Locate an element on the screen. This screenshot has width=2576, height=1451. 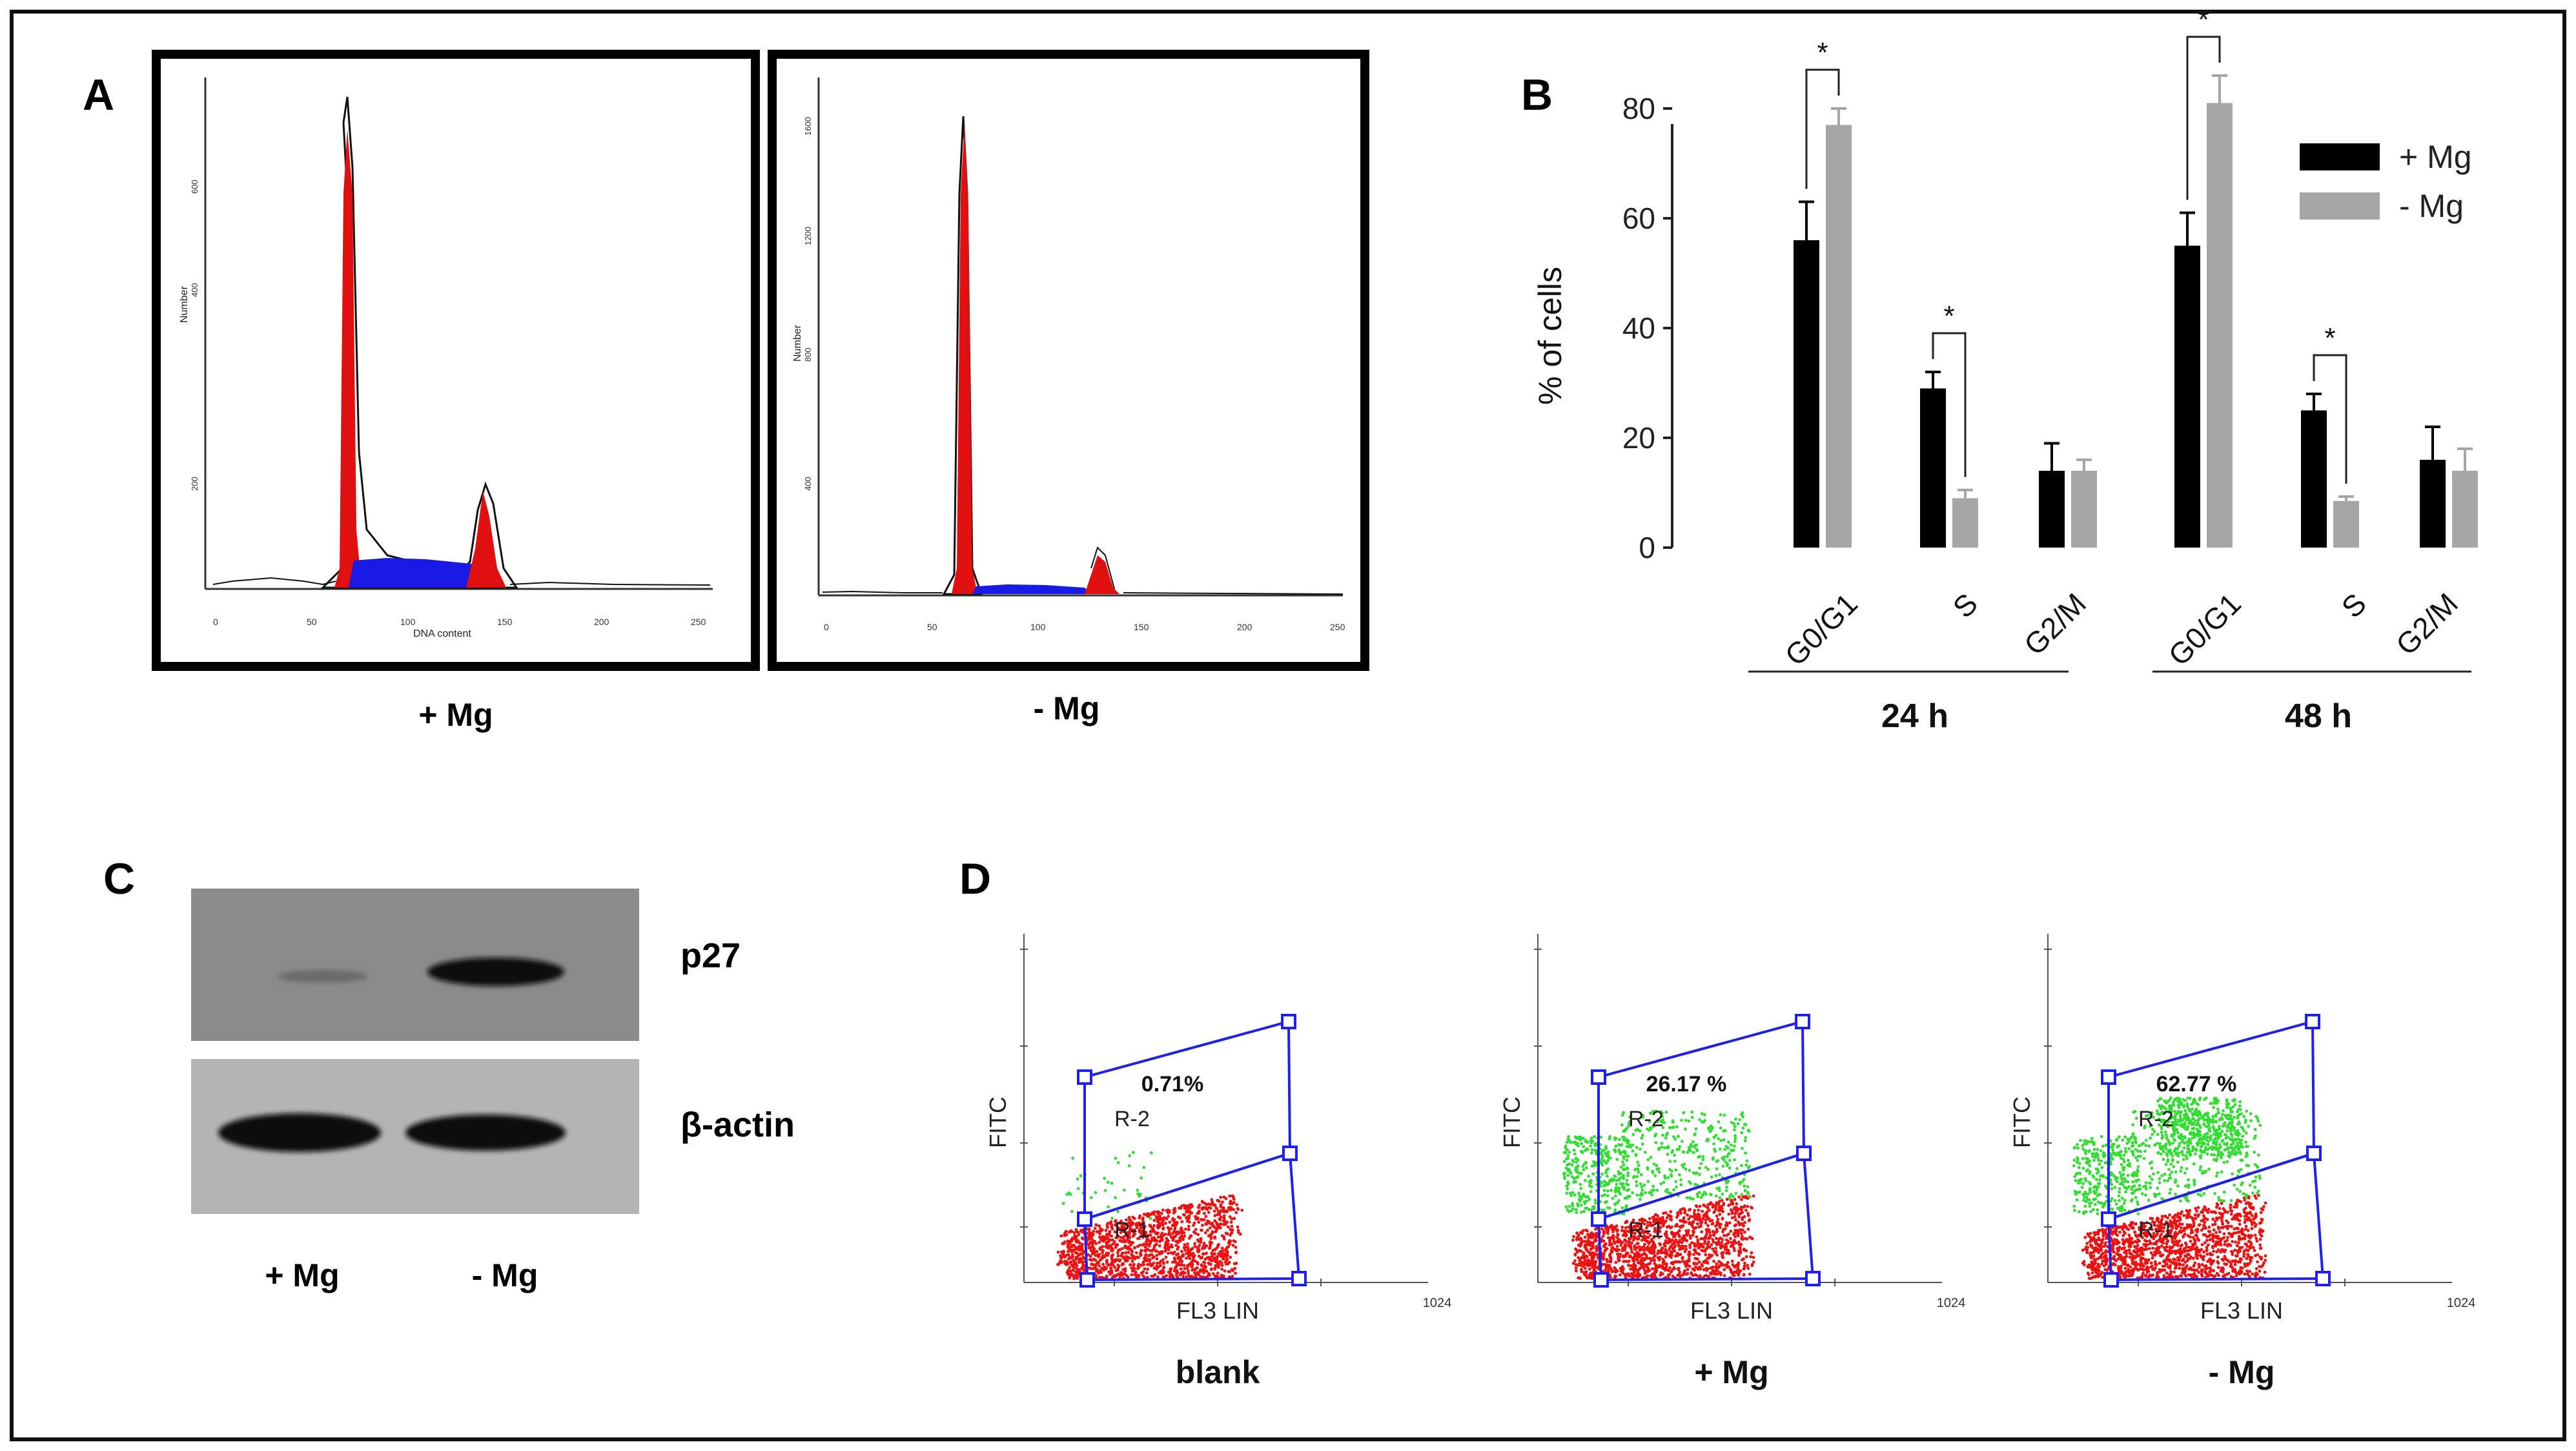
hist2-baseline-noise is located at coordinates (1083, 592).